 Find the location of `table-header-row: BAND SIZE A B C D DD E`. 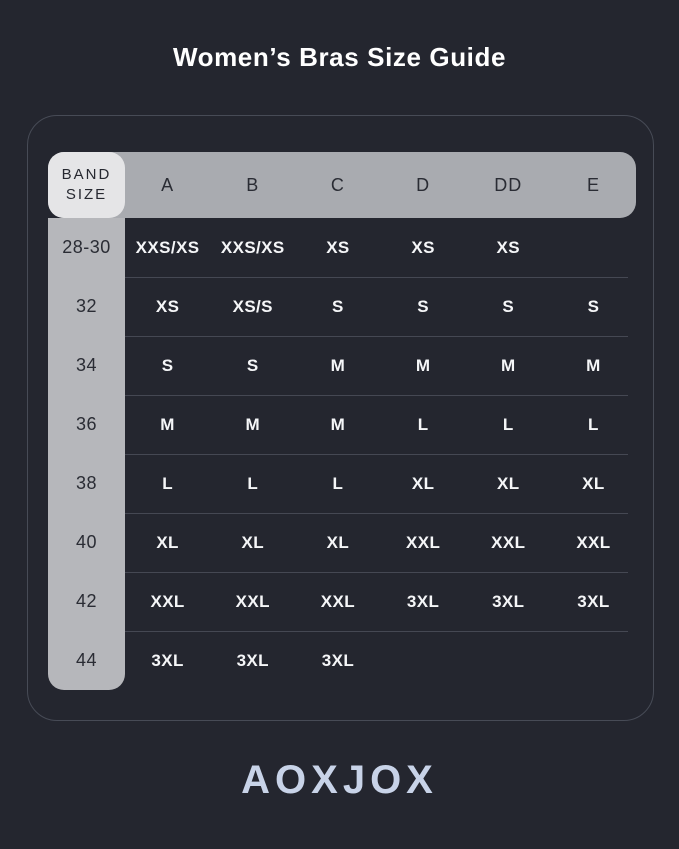

table-header-row: BAND SIZE A B C D DD E is located at coordinates (342, 185).